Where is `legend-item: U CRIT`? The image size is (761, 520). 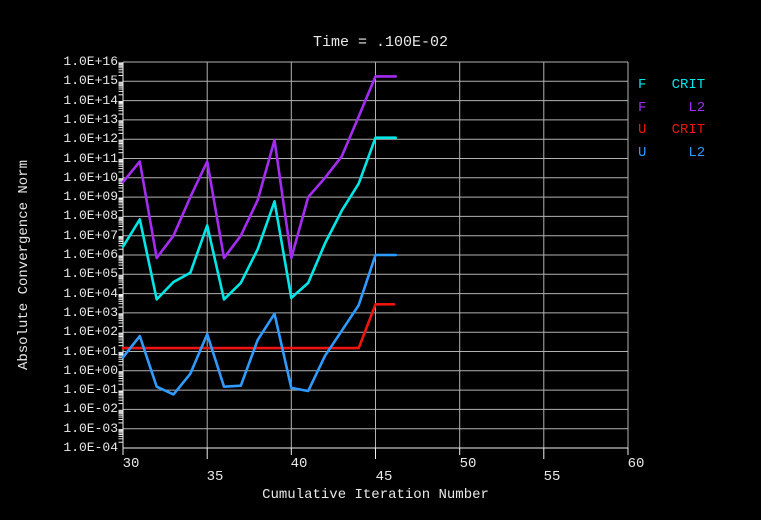 legend-item: U CRIT is located at coordinates (672, 130).